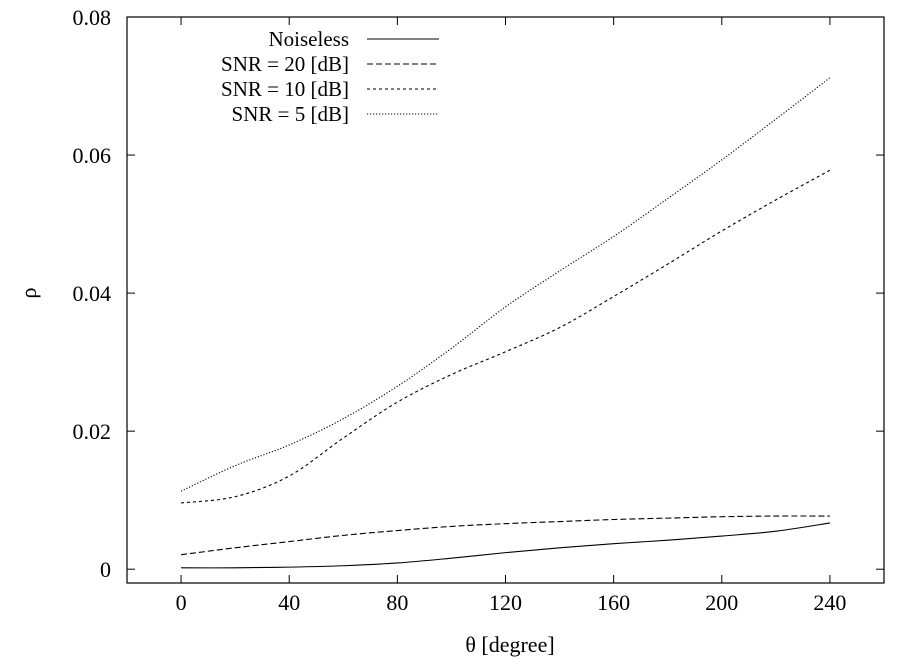 Image resolution: width=901 pixels, height=666 pixels. What do you see at coordinates (289, 602) in the screenshot?
I see `x-tick-label: 40` at bounding box center [289, 602].